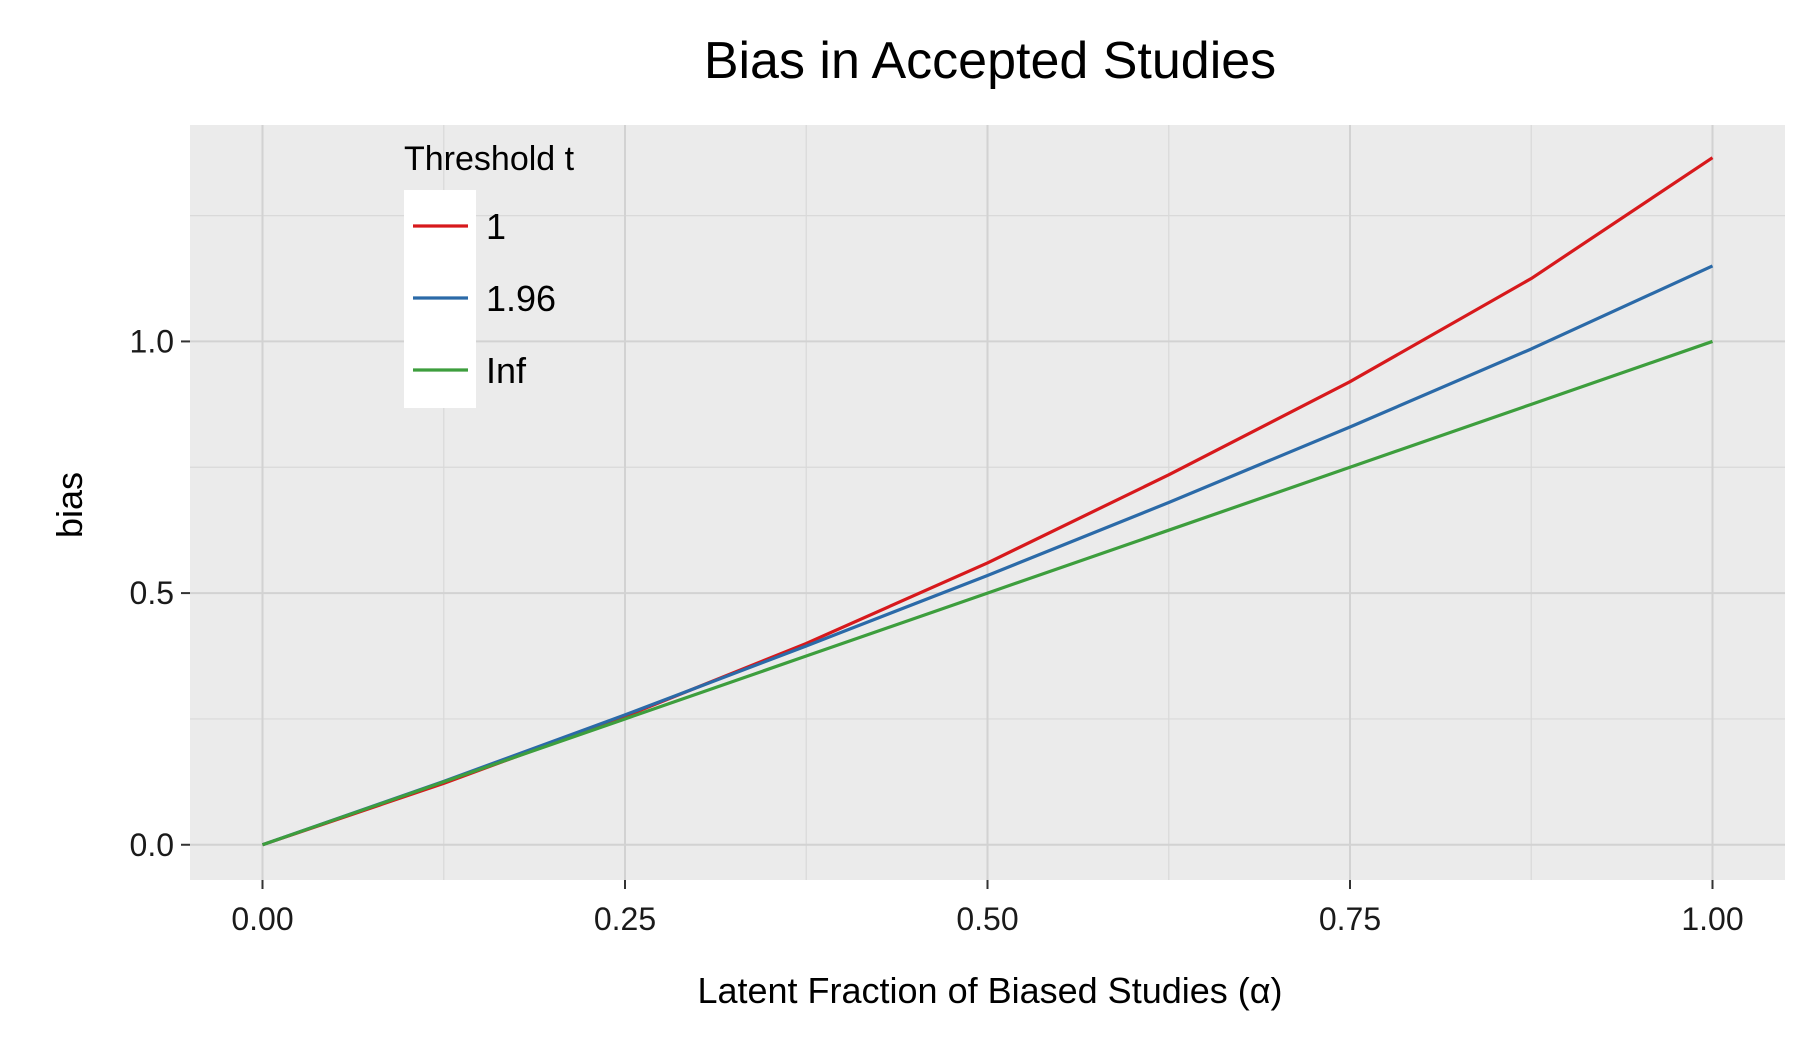  What do you see at coordinates (989, 990) in the screenshot?
I see `x-axis-label: Latent Fraction of Biased Studies (α)` at bounding box center [989, 990].